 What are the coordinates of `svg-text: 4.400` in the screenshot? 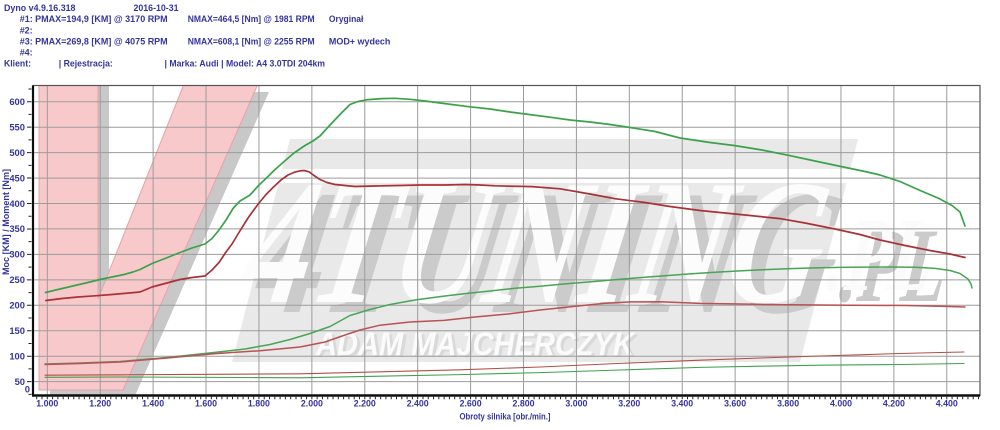 It's located at (947, 402).